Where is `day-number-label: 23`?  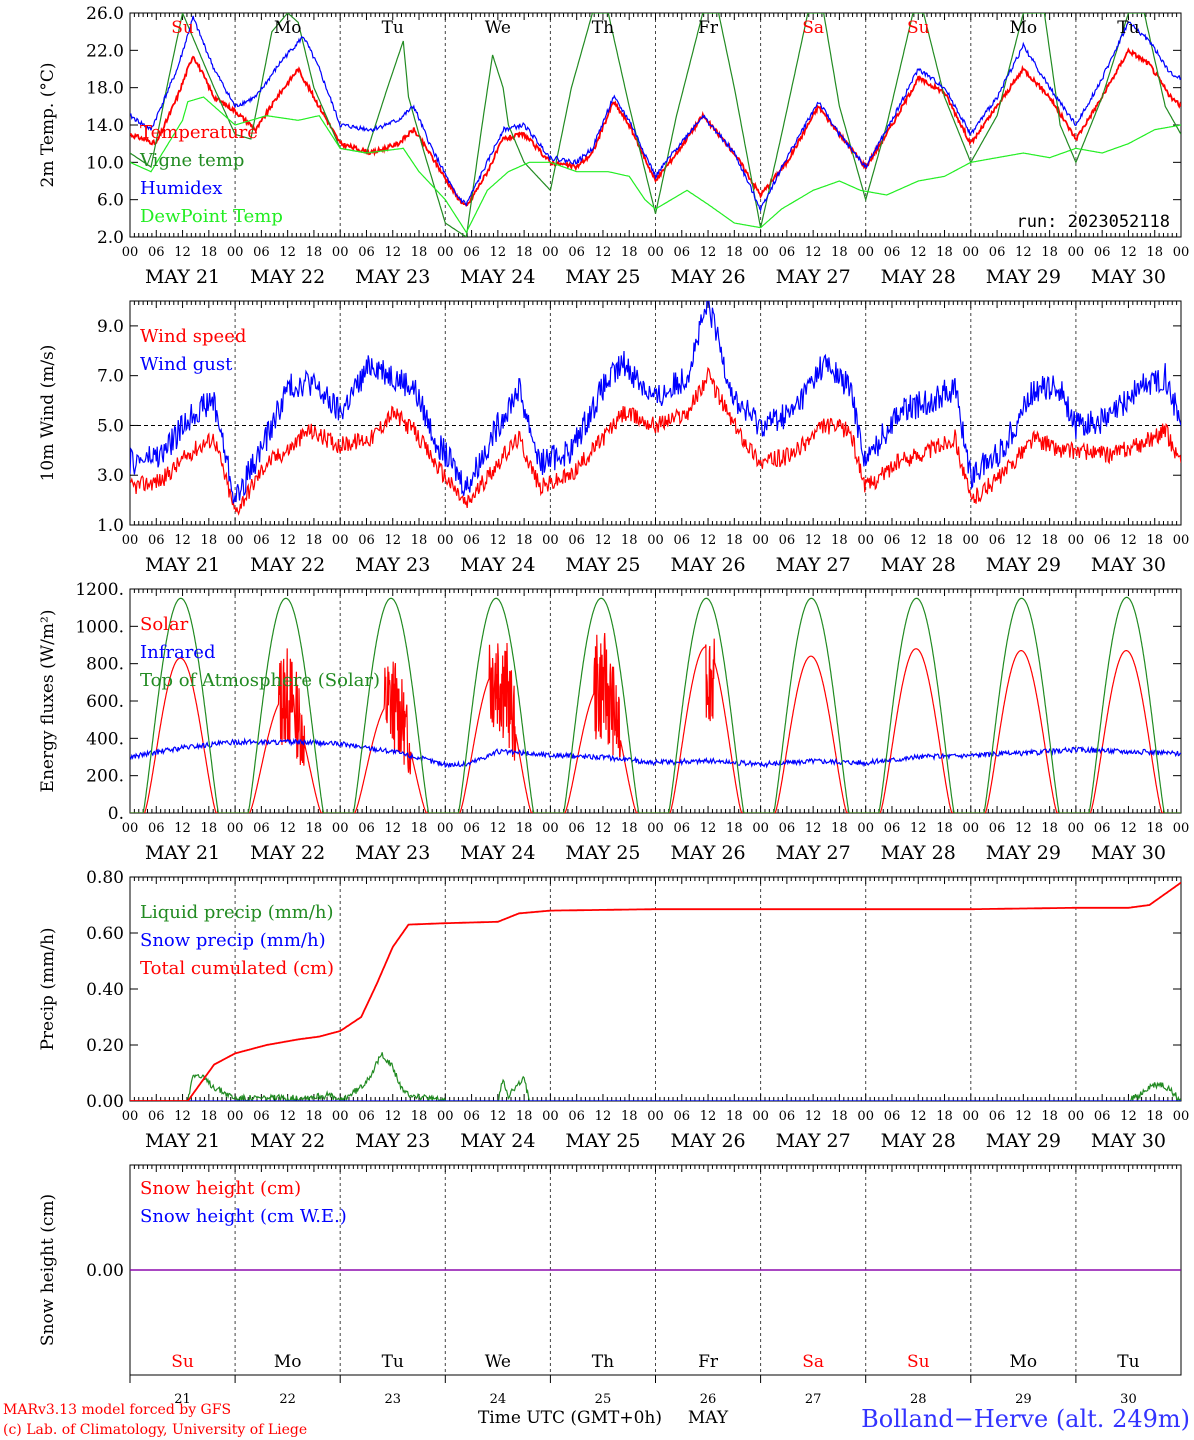 day-number-label: 23 is located at coordinates (392, 1399).